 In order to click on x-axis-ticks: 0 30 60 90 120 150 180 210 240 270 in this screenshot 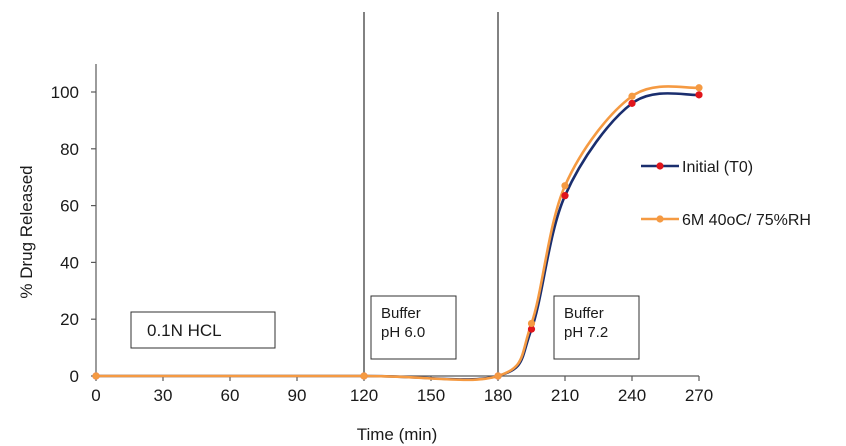, I will do `click(402, 390)`.